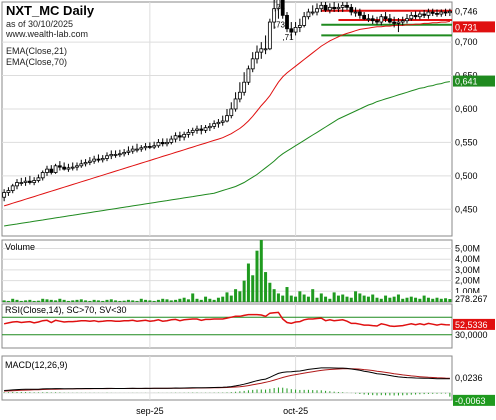  I want to click on site-url: www.wealth-lab.com, so click(47, 34).